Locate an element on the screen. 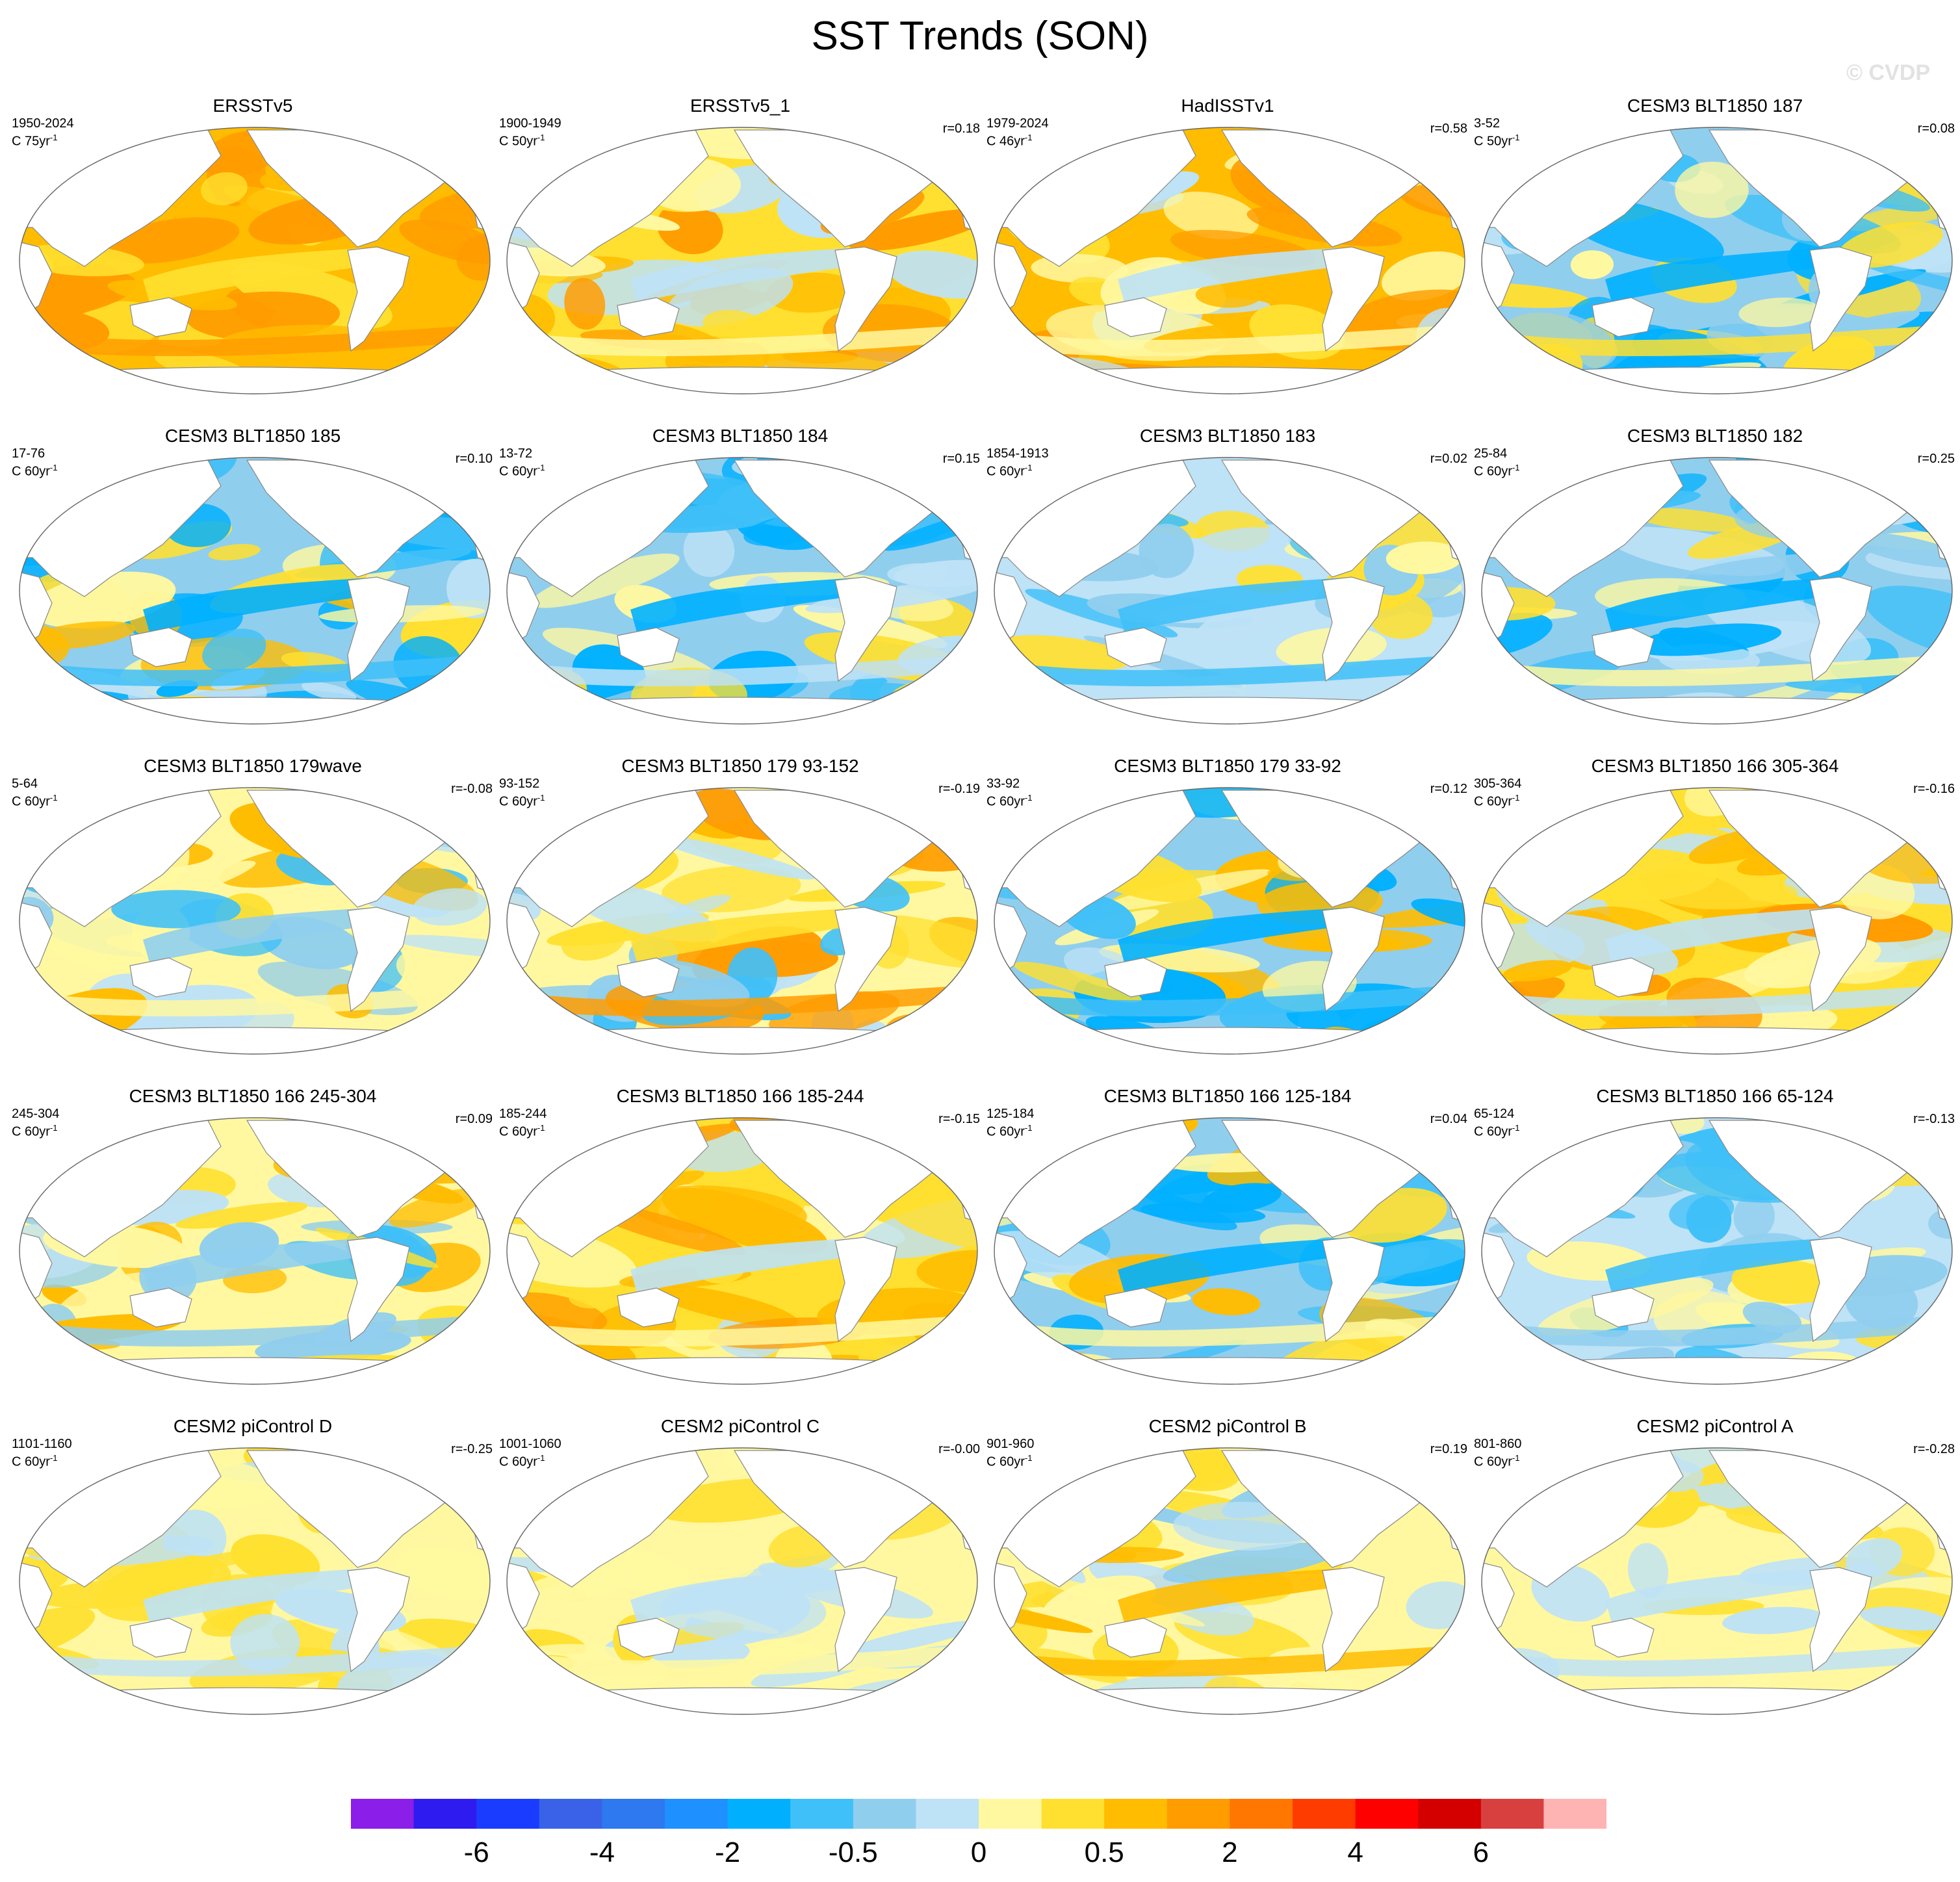 Image resolution: width=1960 pixels, height=1882 pixels. panel-period: 1001-1060 is located at coordinates (530, 1444).